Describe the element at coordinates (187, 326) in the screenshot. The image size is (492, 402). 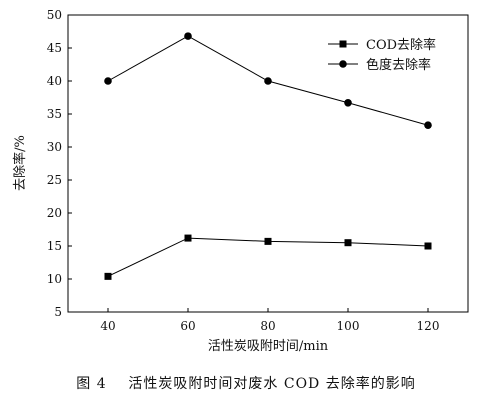
I see `x-tick-label: 60` at that location.